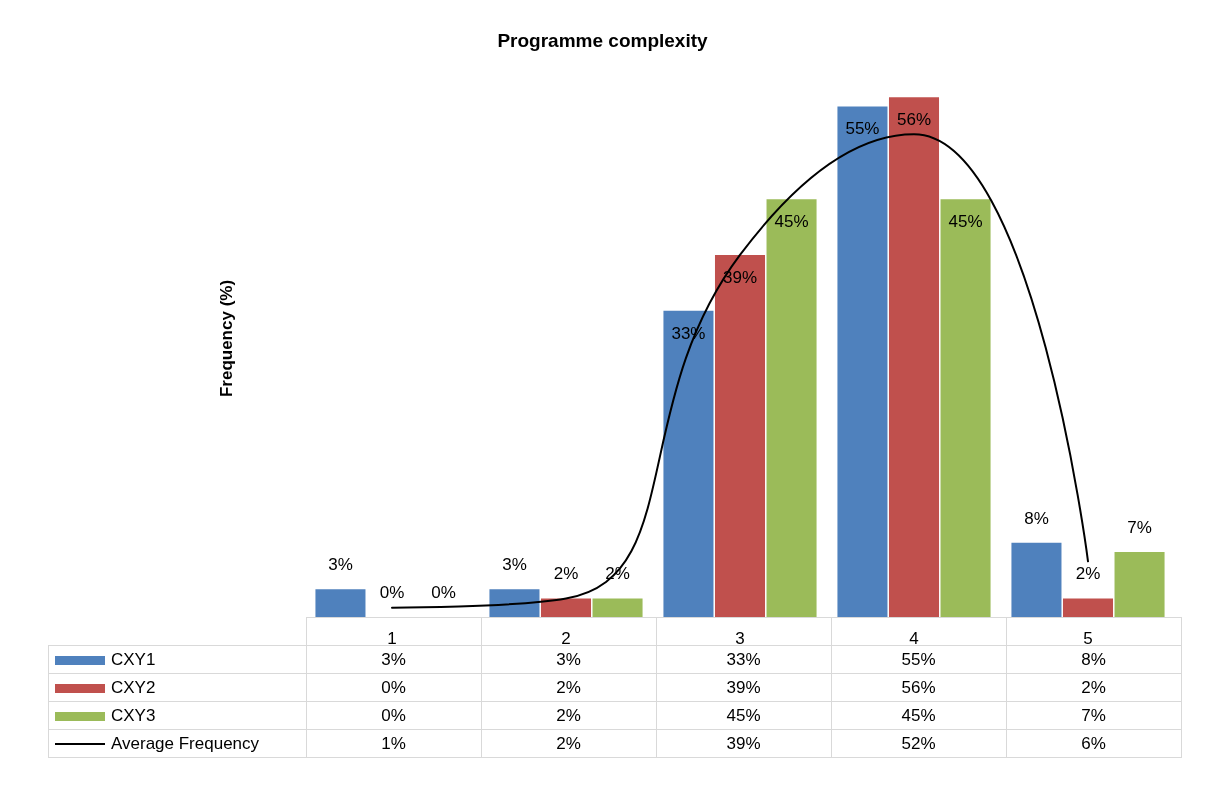  What do you see at coordinates (1093, 659) in the screenshot?
I see `data-label: 8%` at bounding box center [1093, 659].